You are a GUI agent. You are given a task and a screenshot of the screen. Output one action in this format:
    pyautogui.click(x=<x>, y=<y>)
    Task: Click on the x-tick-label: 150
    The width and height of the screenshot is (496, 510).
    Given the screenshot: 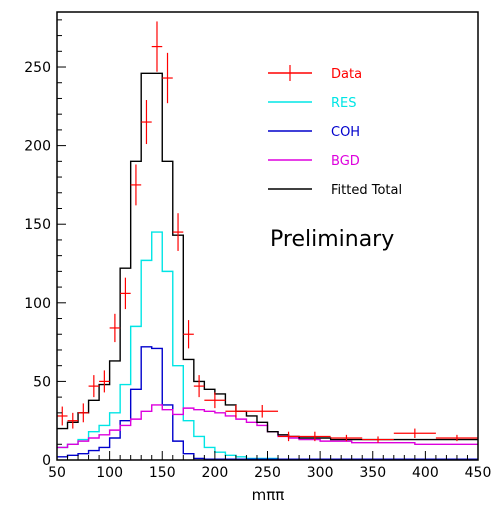 What is the action you would take?
    pyautogui.click(x=162, y=473)
    